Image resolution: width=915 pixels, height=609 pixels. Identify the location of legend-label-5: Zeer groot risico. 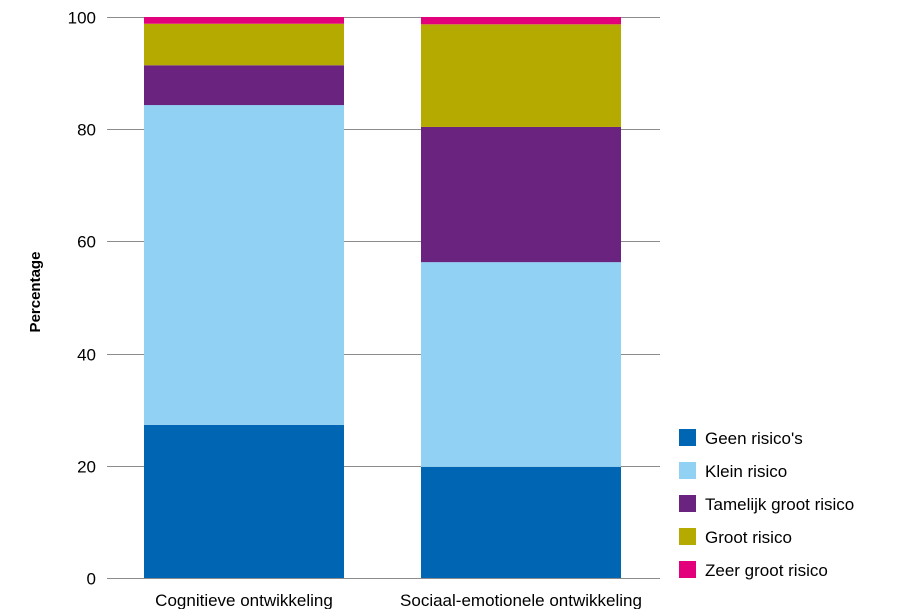
(766, 570).